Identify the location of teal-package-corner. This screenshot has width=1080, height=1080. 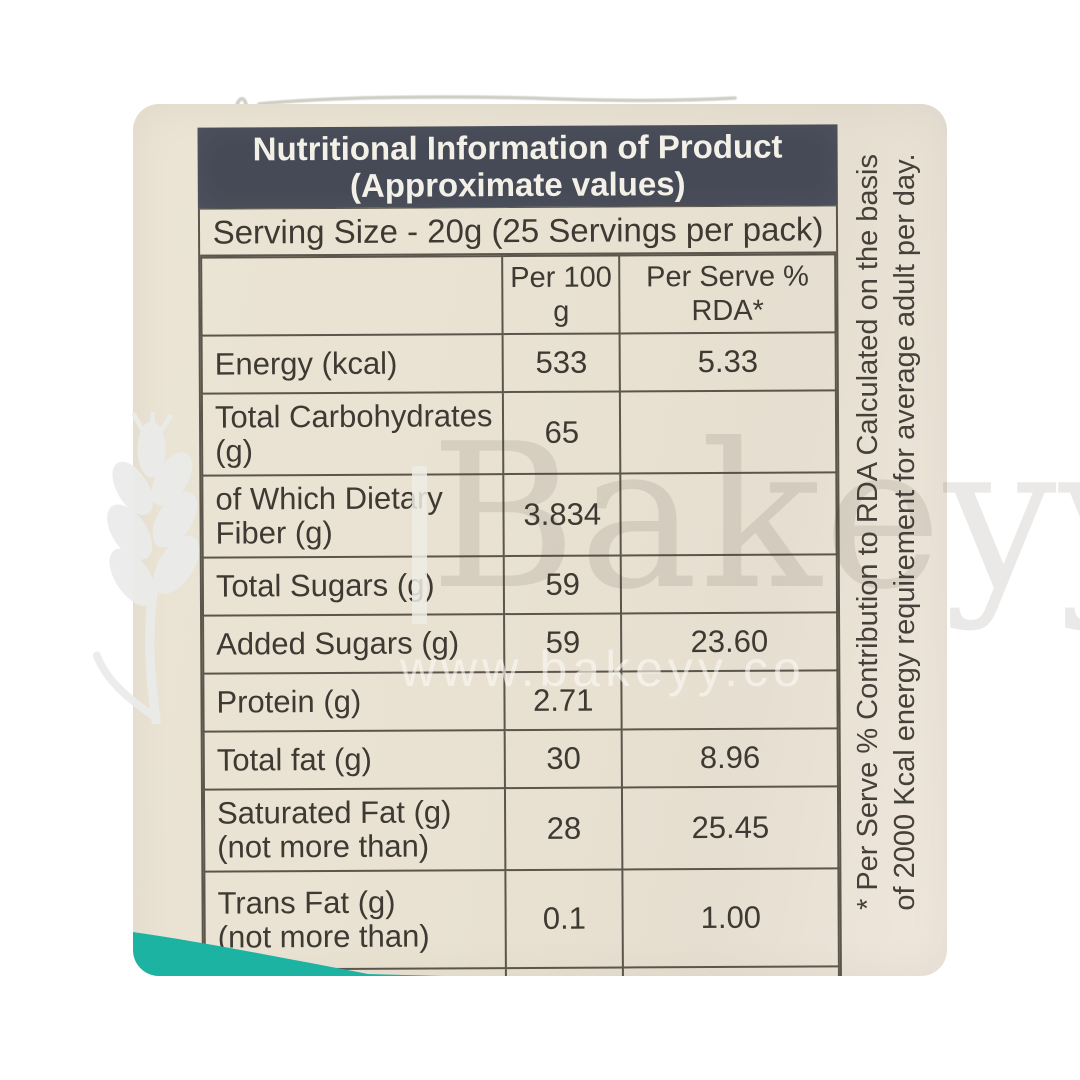
(288, 954).